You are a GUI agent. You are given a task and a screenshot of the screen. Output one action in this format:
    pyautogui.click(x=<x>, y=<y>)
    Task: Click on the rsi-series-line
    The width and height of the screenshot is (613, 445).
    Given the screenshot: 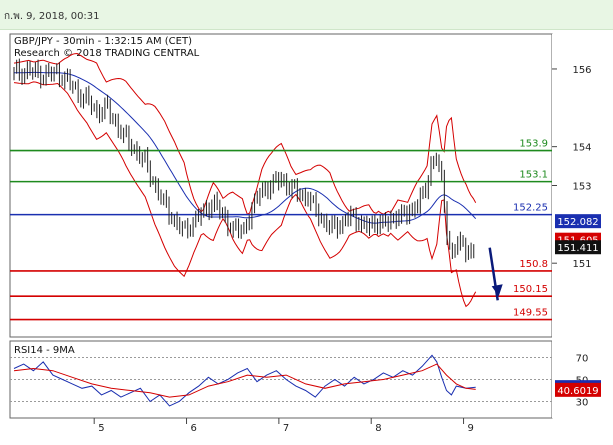 What is the action you would take?
    pyautogui.click(x=244, y=380)
    